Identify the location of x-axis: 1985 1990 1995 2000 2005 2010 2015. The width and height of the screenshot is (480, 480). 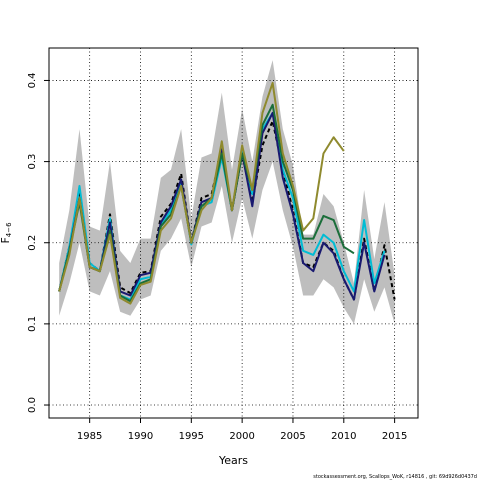
(242, 430).